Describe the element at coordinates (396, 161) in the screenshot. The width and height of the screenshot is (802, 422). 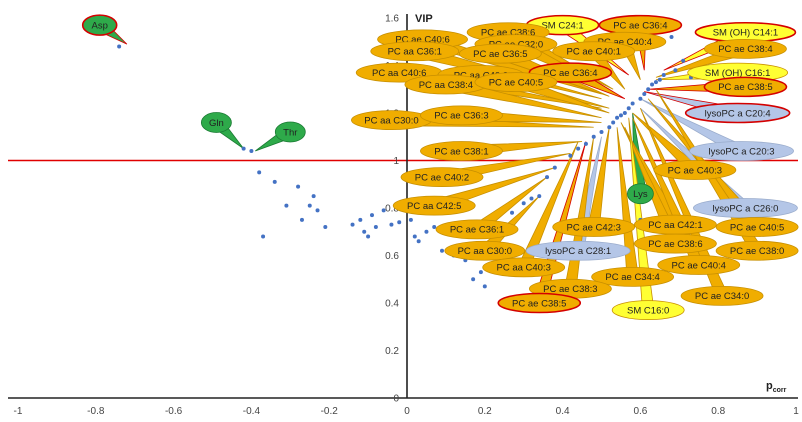
I see `y-tick-label: 1` at that location.